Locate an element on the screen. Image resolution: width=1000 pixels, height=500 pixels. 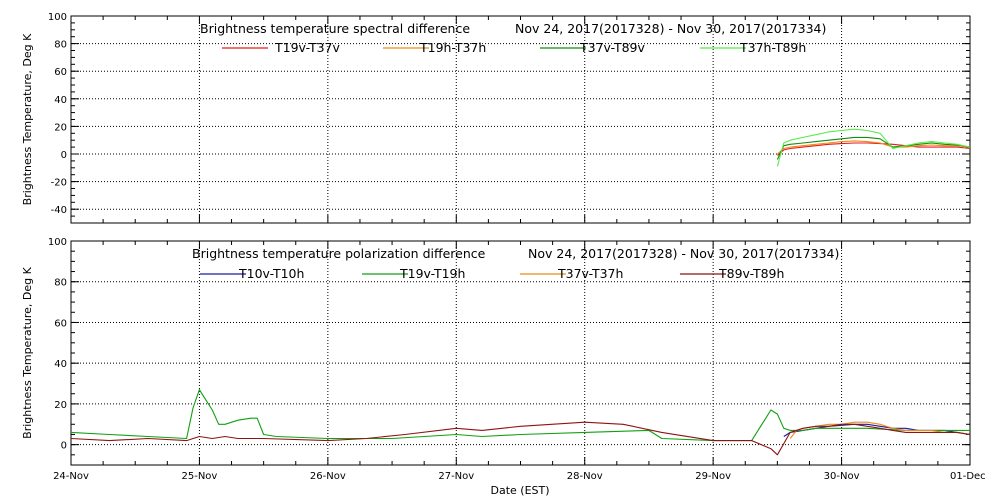
x-tick-label: 01-Dec is located at coordinates (968, 476).